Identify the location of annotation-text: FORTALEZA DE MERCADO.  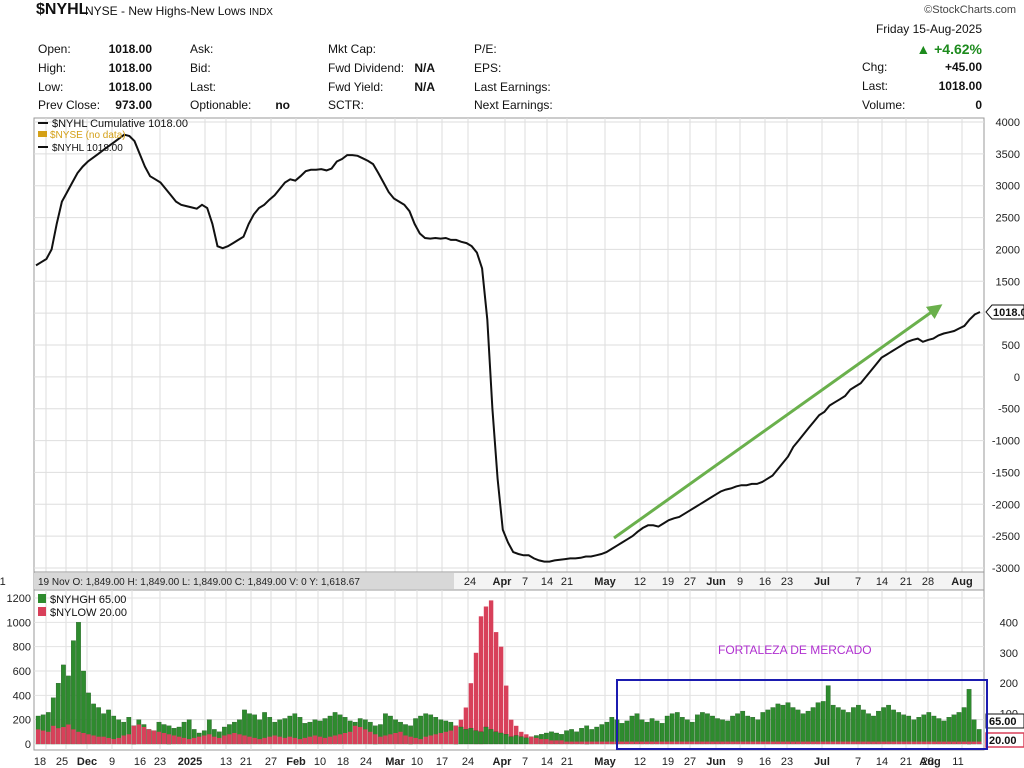
(795, 650).